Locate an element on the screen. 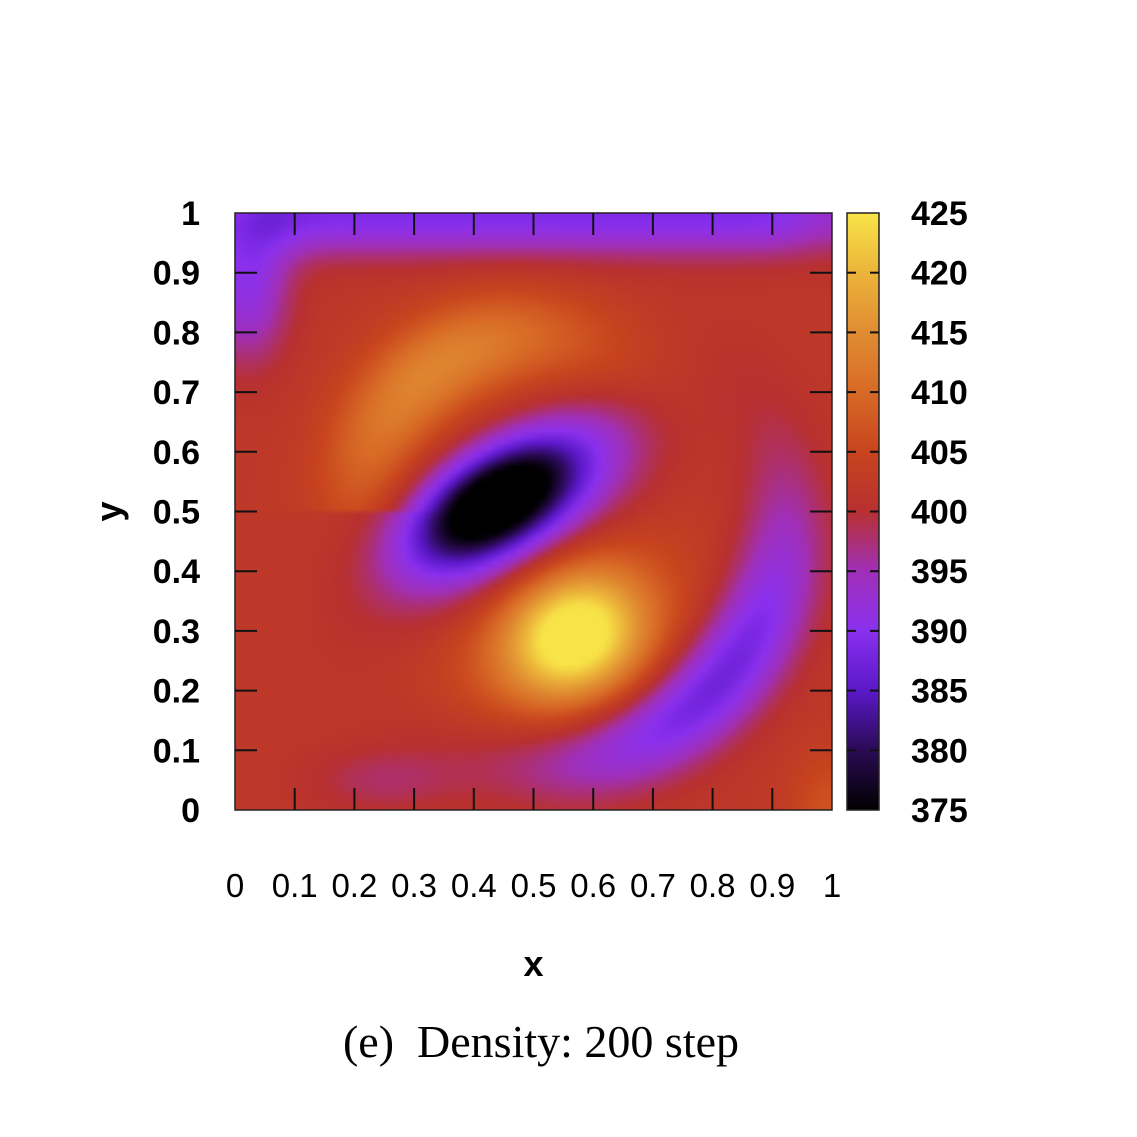  y-tick-label: 0.1 is located at coordinates (176, 751).